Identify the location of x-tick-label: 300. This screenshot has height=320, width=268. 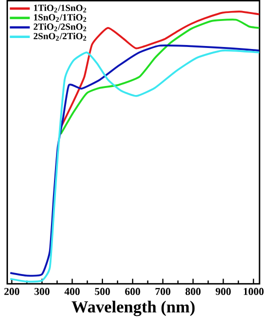
(42, 292).